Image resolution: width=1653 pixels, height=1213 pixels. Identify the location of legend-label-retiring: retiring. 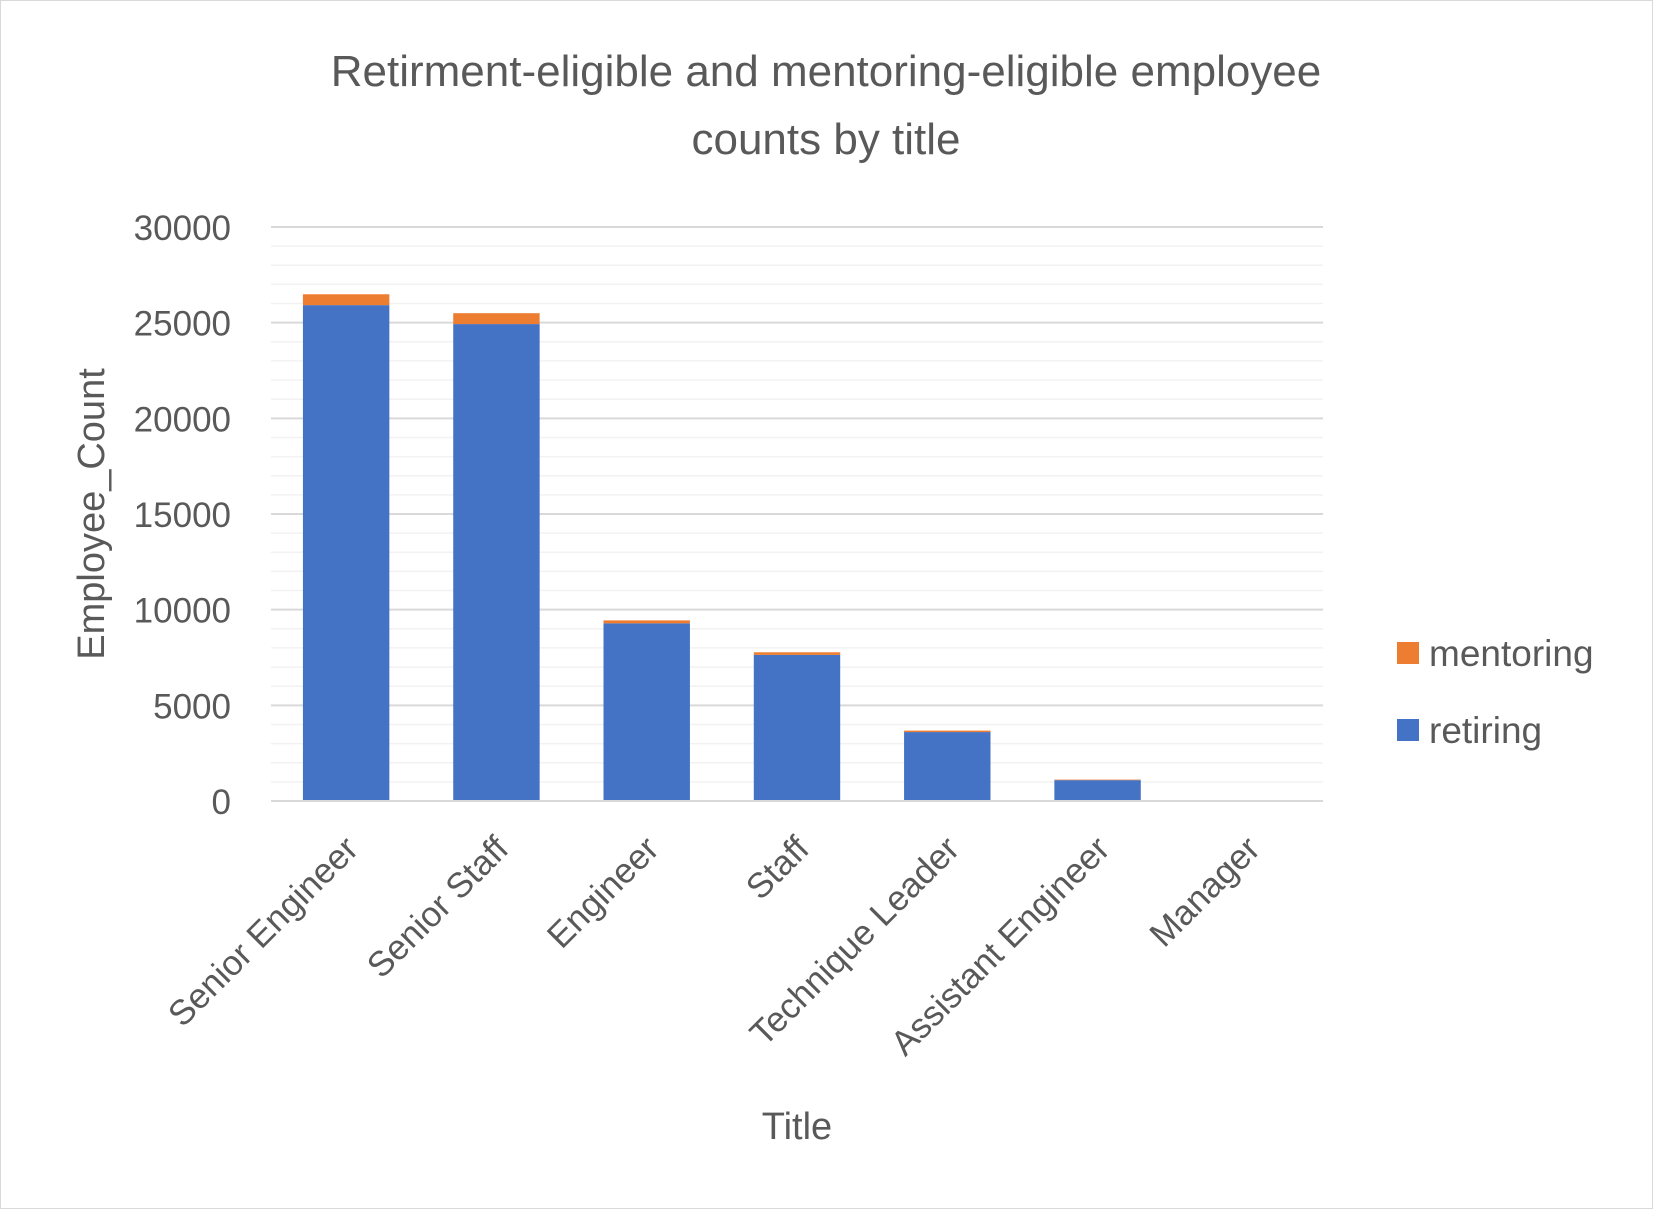
(1485, 730).